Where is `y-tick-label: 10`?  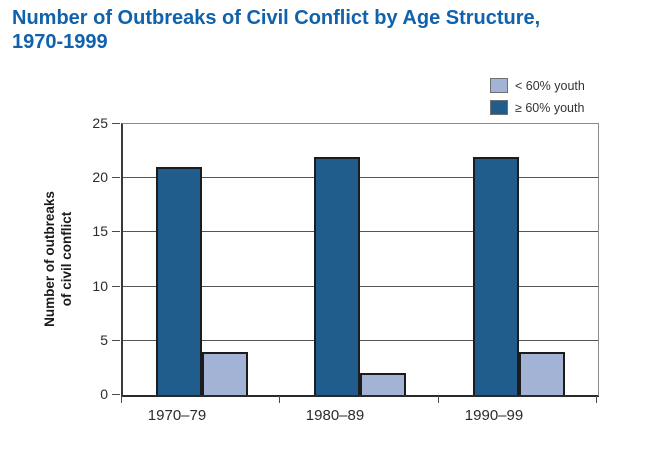
y-tick-label: 10 is located at coordinates (100, 286).